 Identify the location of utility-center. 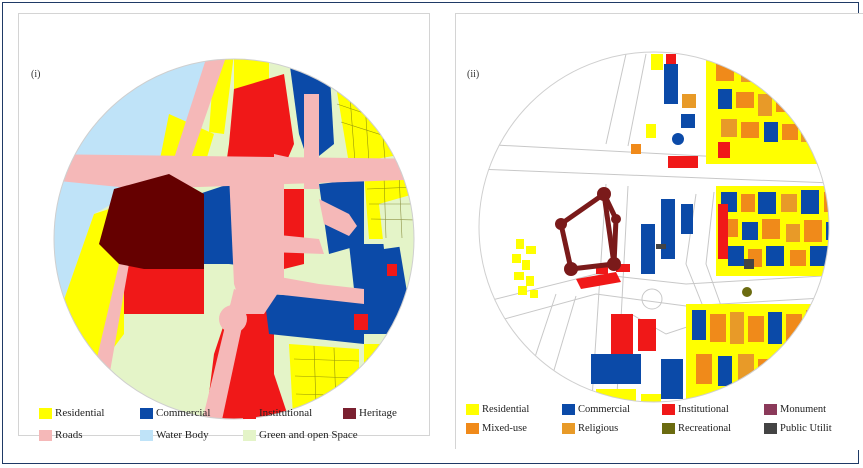
(749, 264).